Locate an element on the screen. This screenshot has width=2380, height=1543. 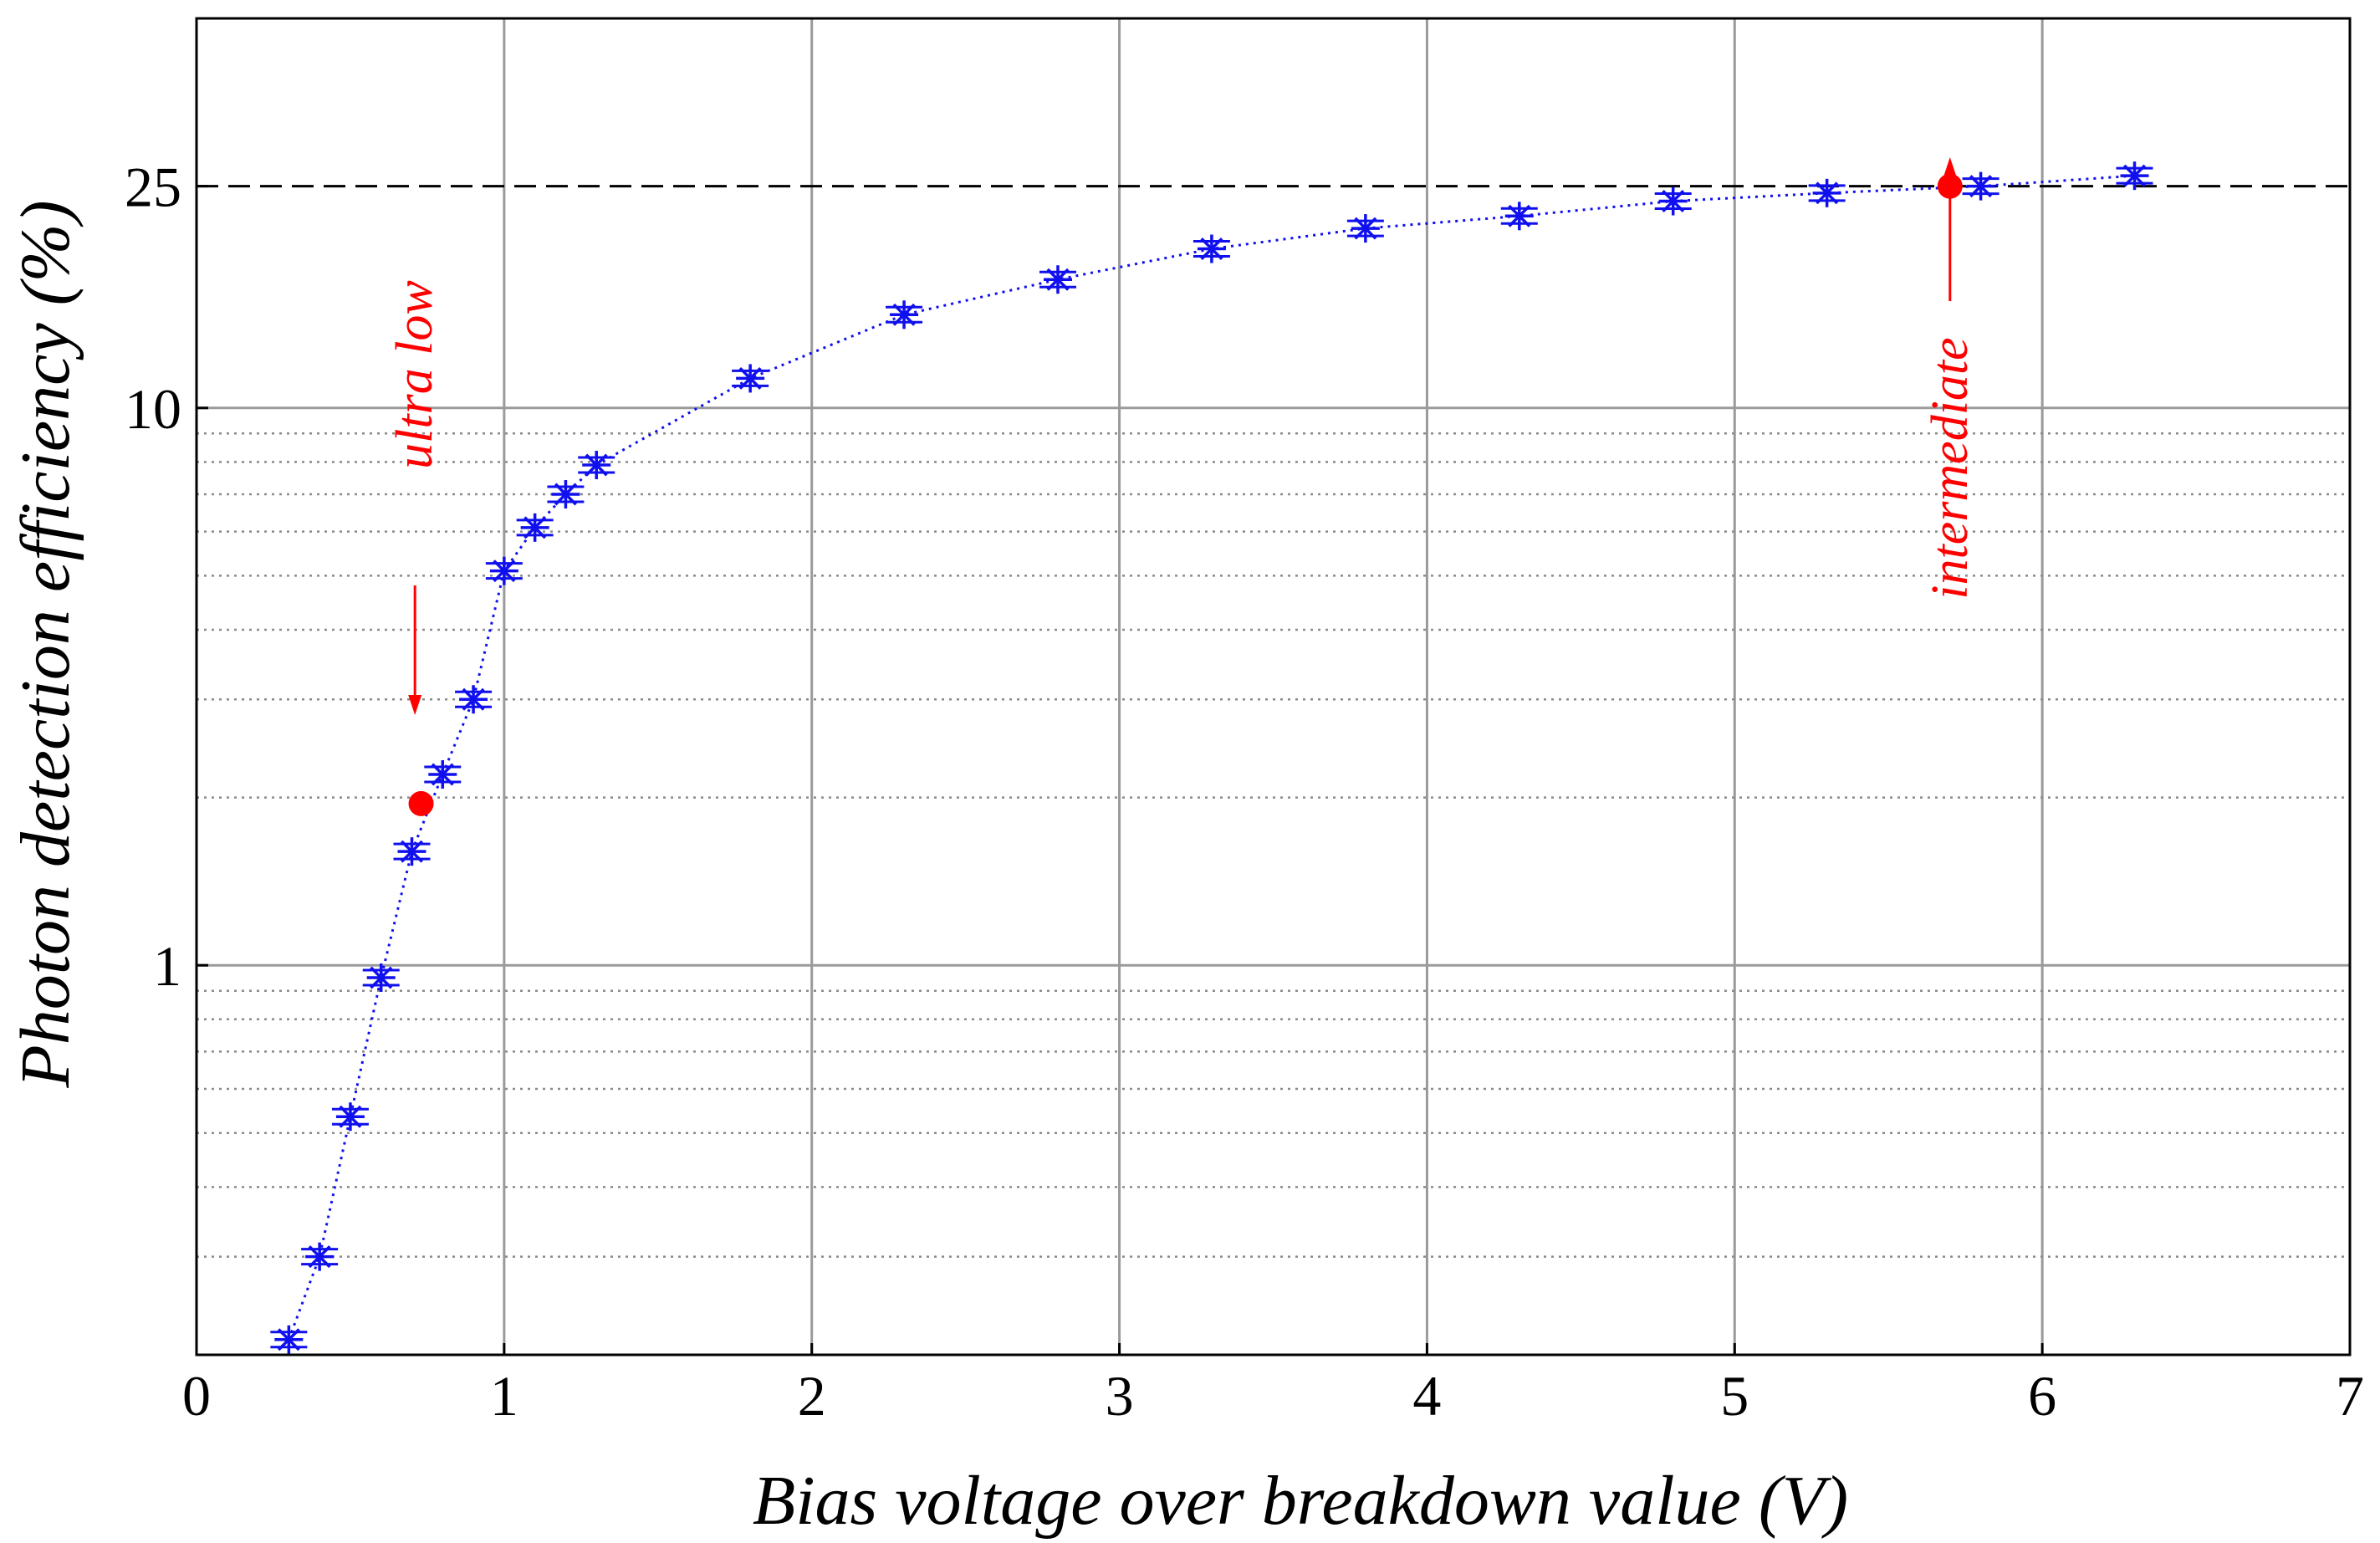
highlight-label: intermediate is located at coordinates (1950, 468).